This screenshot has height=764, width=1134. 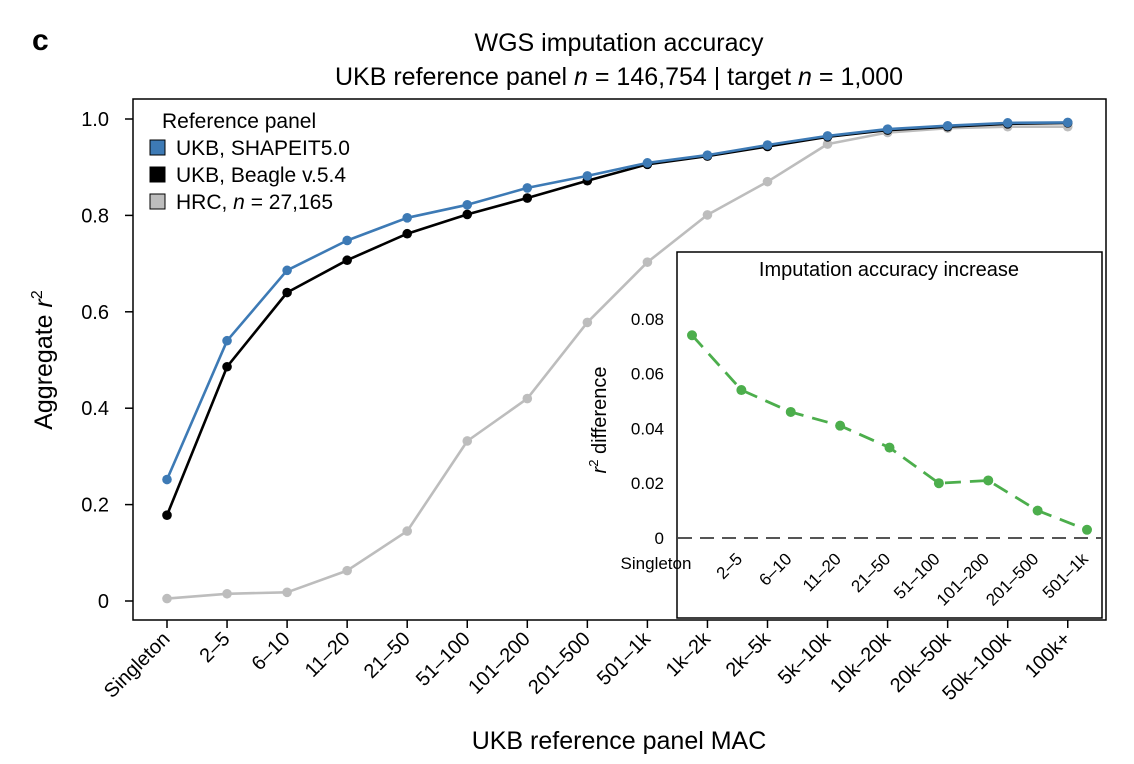 I want to click on inset-series-difference, so click(x=889, y=432).